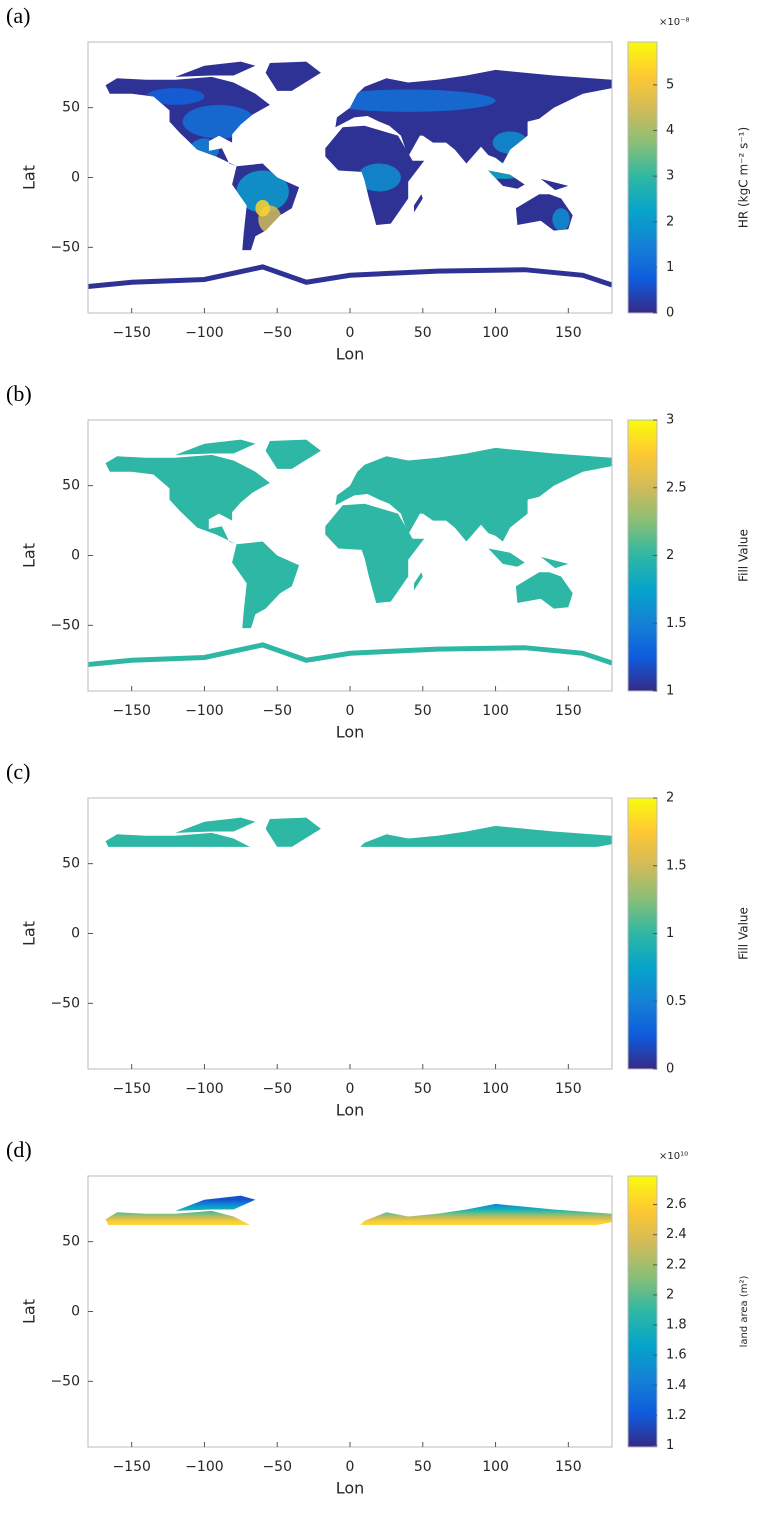 The width and height of the screenshot is (769, 1513). I want to click on colorbar-tick-label: 0.5, so click(676, 1001).